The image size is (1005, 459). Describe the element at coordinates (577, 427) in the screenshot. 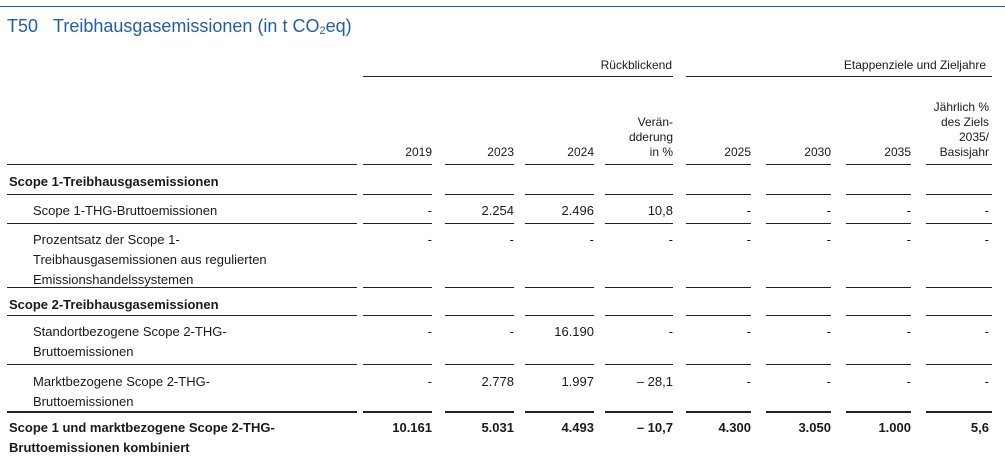

I see `table-cell: 4.493` at that location.